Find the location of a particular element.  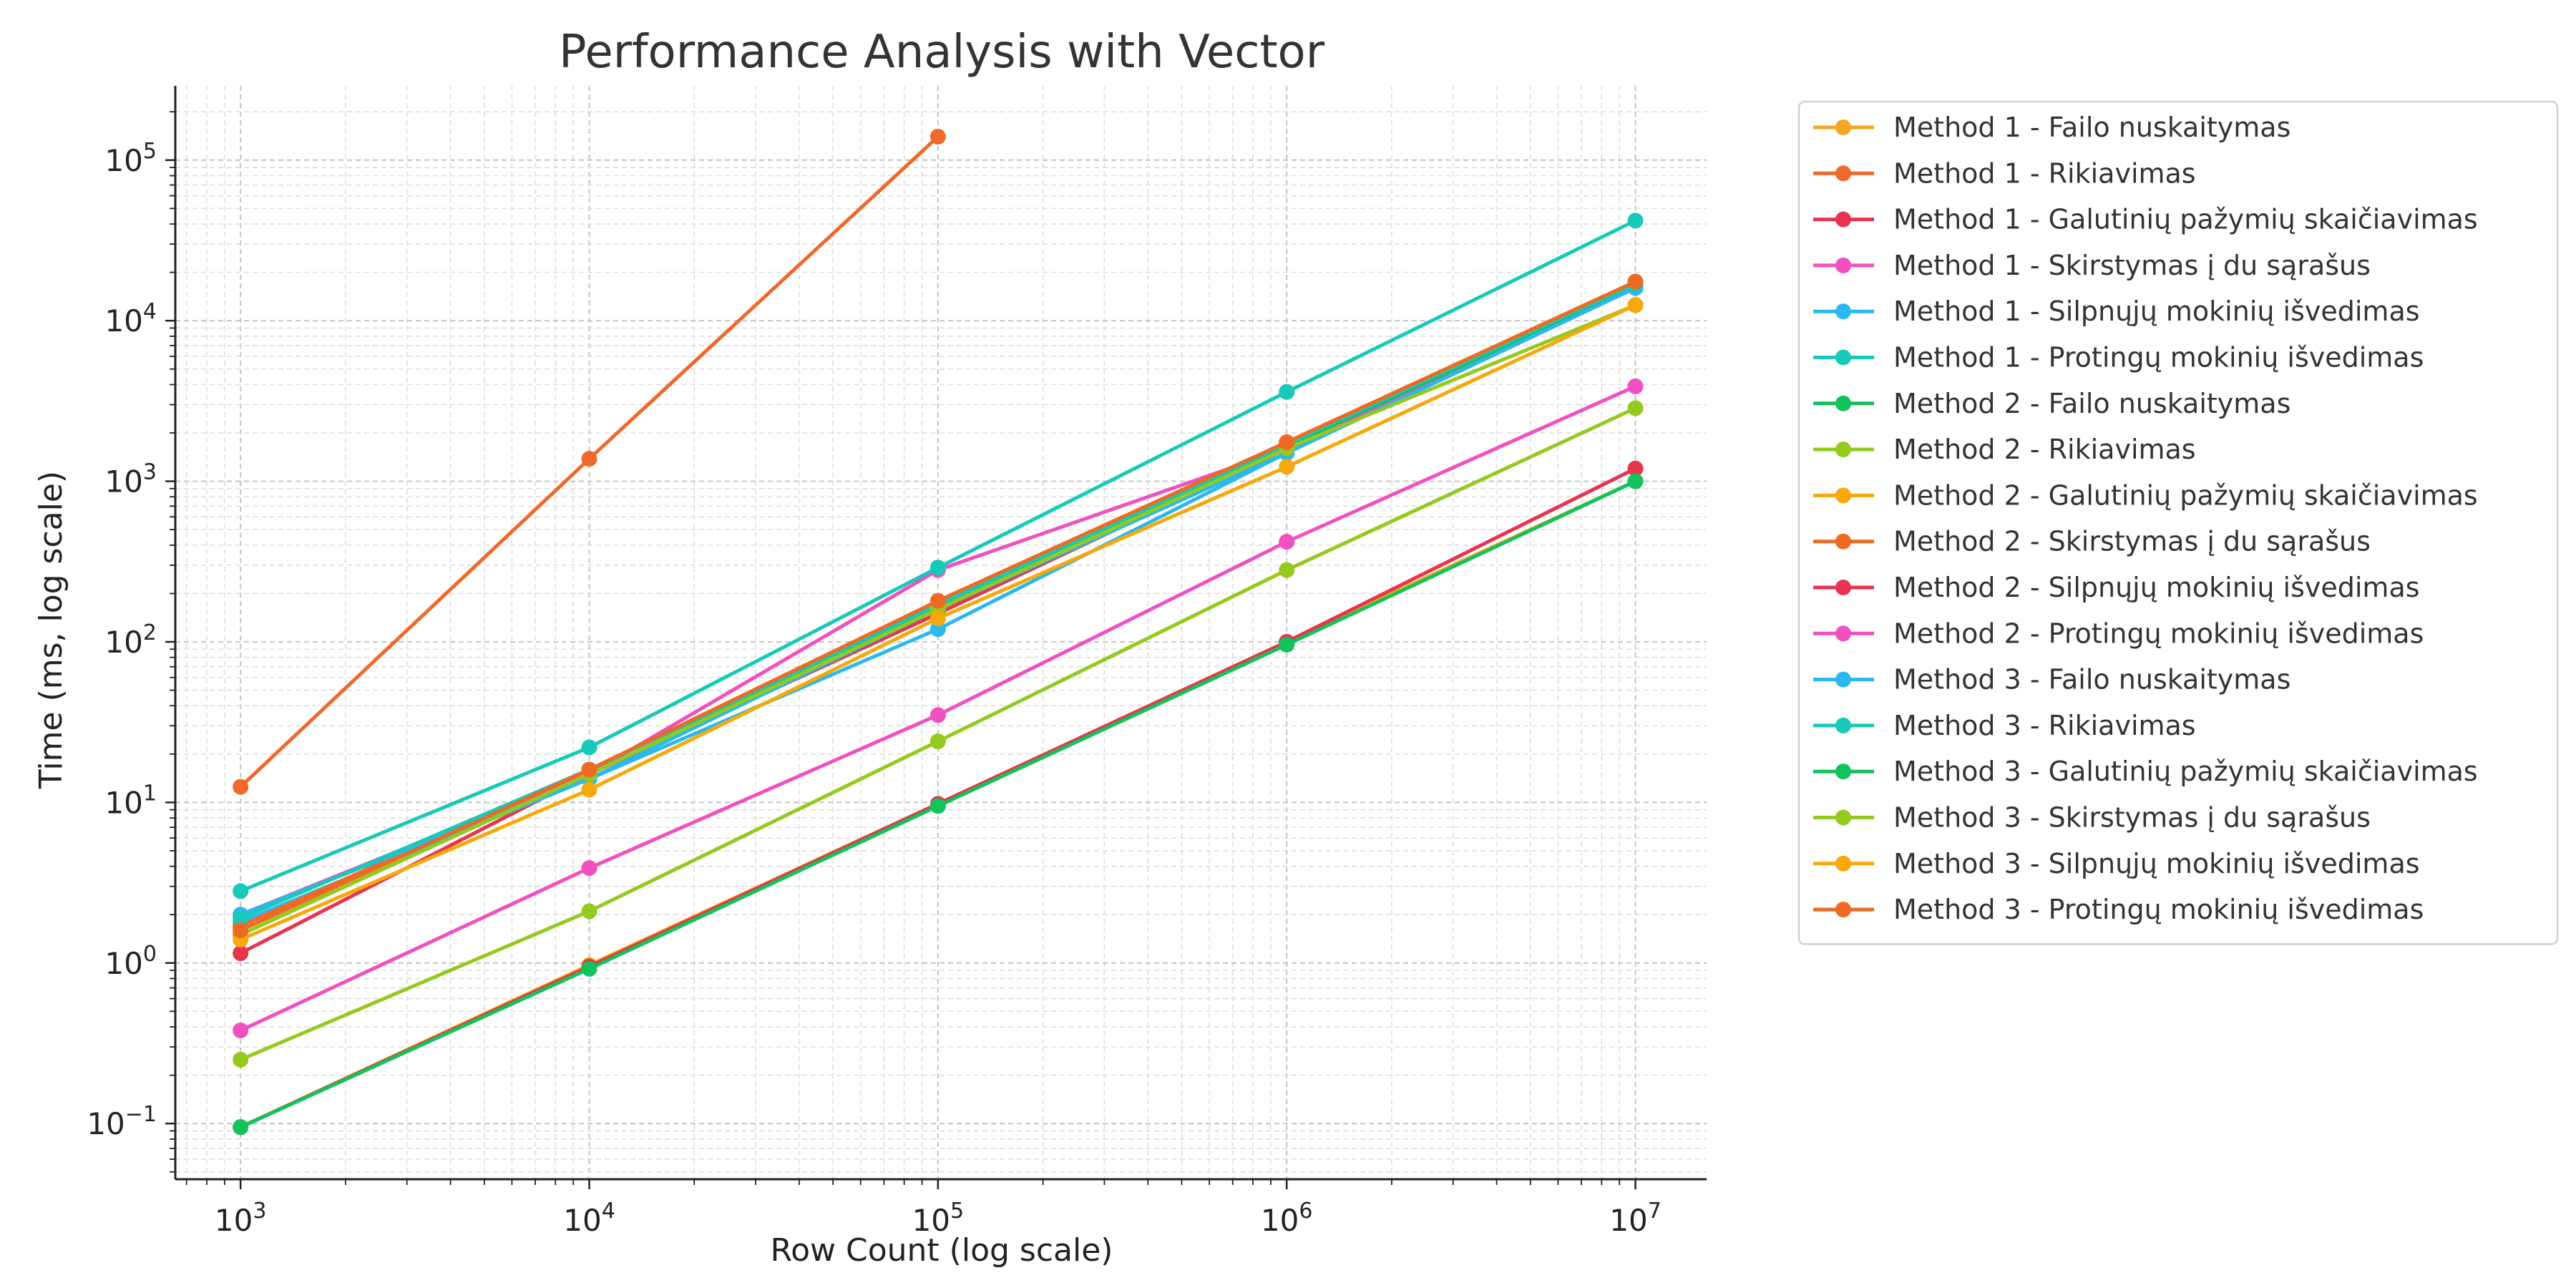

y-tick-label: 10⁵ is located at coordinates (130, 158).